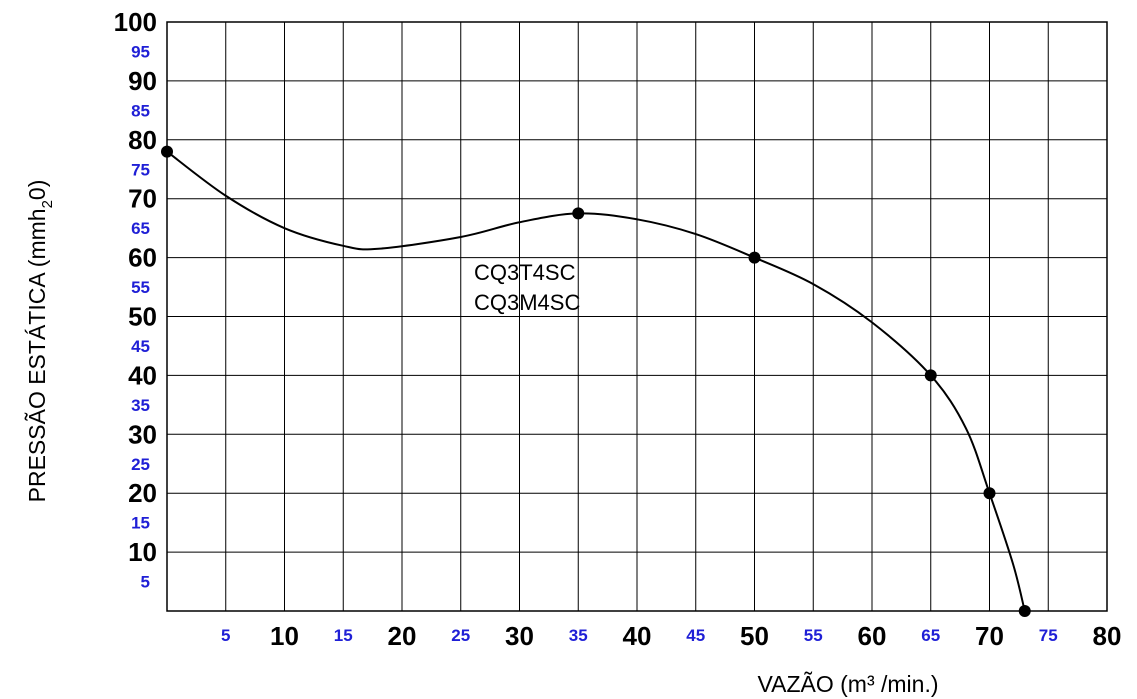 Image resolution: width=1137 pixels, height=699 pixels. I want to click on x-axis-title: VAZÃO (m³ /min.), so click(847, 684).